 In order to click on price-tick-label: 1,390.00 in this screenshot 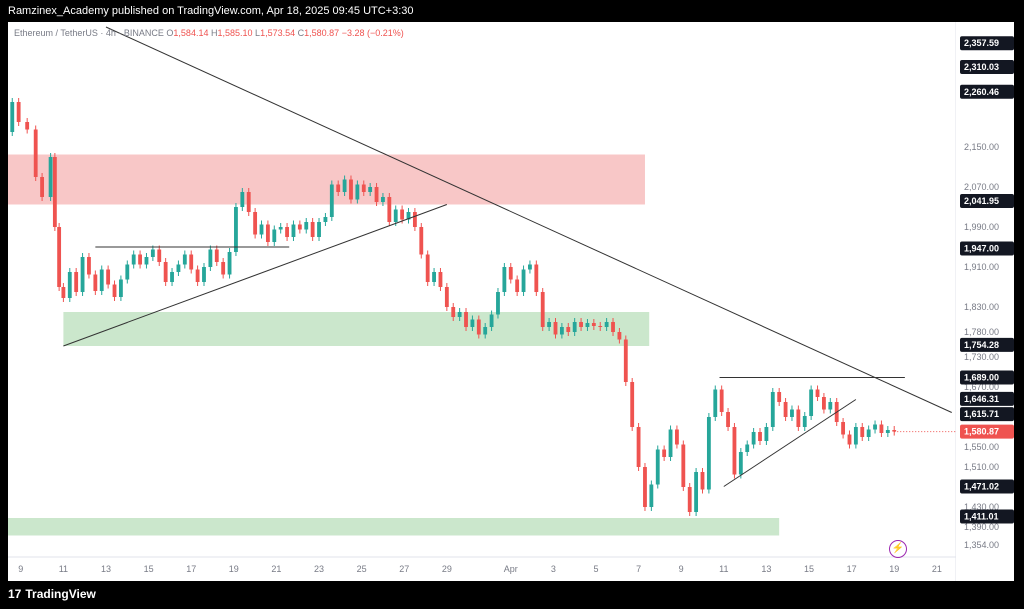, I will do `click(981, 527)`.